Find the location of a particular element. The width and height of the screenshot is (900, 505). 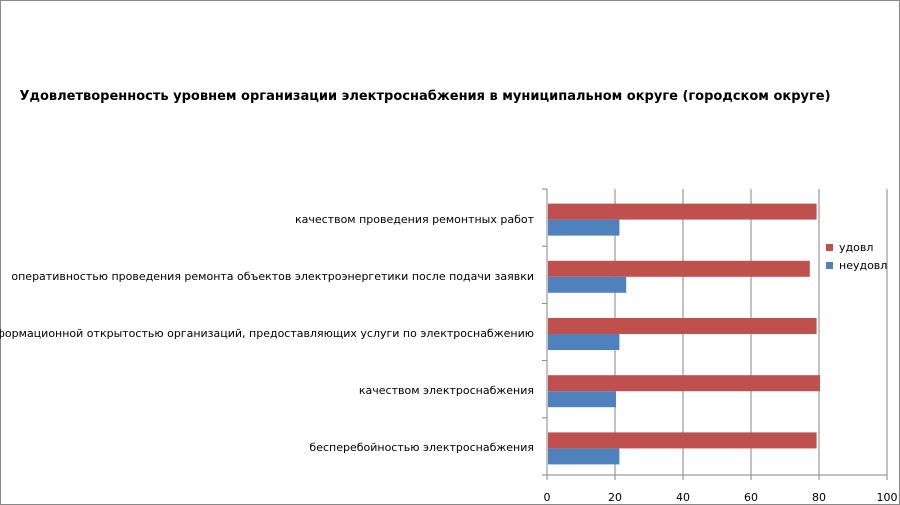

legend-swatch-udovl is located at coordinates (829, 247).